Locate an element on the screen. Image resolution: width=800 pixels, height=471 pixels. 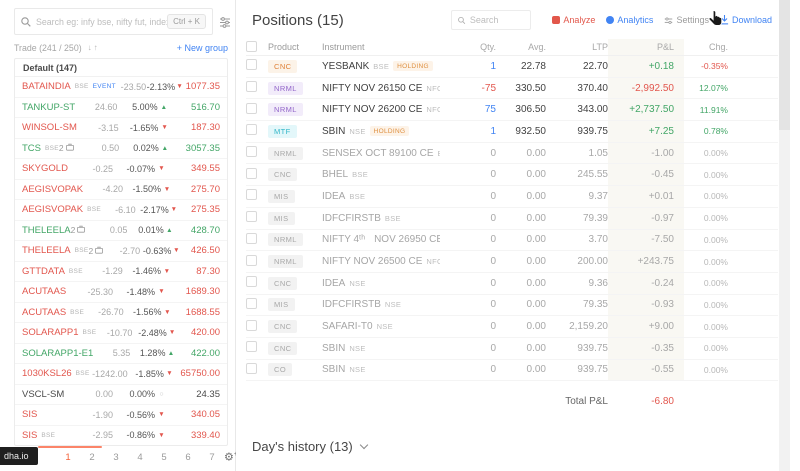
watchlist-row: SKYGOLD -0.25 -0.07% ▼ 349.55 is located at coordinates (121, 169).